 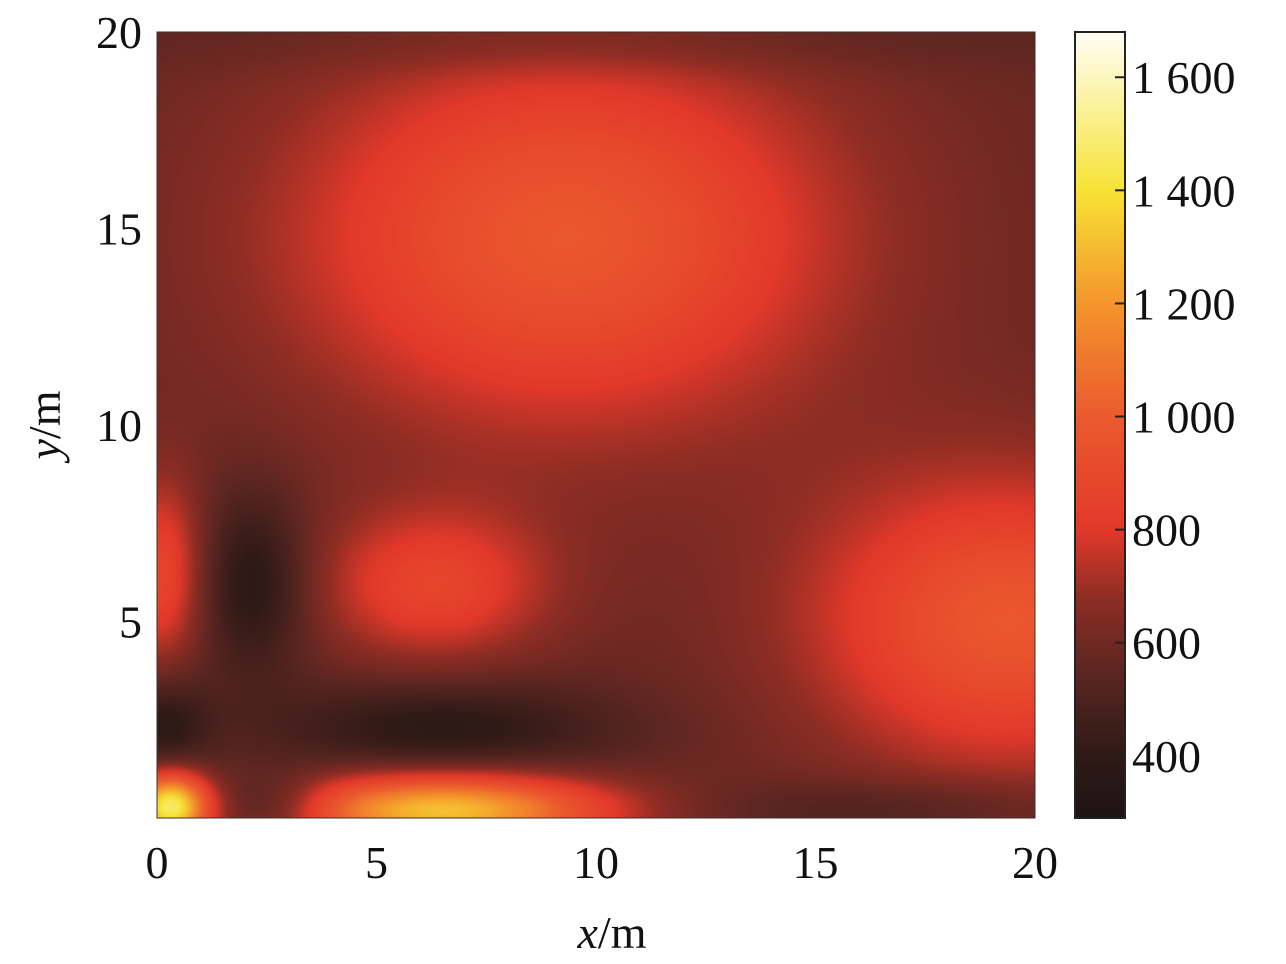 What do you see at coordinates (1166, 756) in the screenshot?
I see `colorbar-tick-label: 400` at bounding box center [1166, 756].